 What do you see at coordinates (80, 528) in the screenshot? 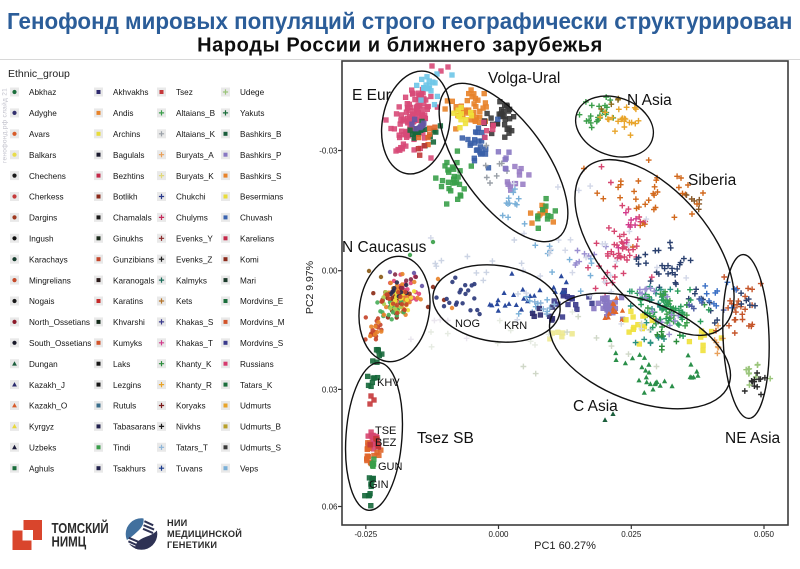
I see `svg-text: ТОМСКИЙ` at bounding box center [80, 528].